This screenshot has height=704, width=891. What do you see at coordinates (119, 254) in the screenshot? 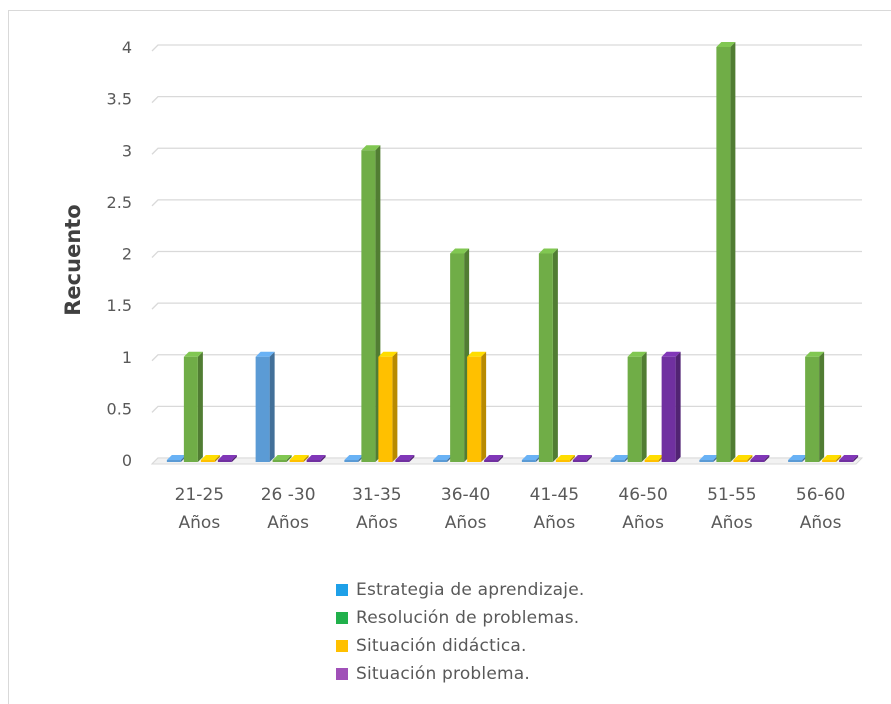
I see `y-axis-ticks: 0 0.5 1 1.5 2 2.5 3 3.5 4` at bounding box center [119, 254].